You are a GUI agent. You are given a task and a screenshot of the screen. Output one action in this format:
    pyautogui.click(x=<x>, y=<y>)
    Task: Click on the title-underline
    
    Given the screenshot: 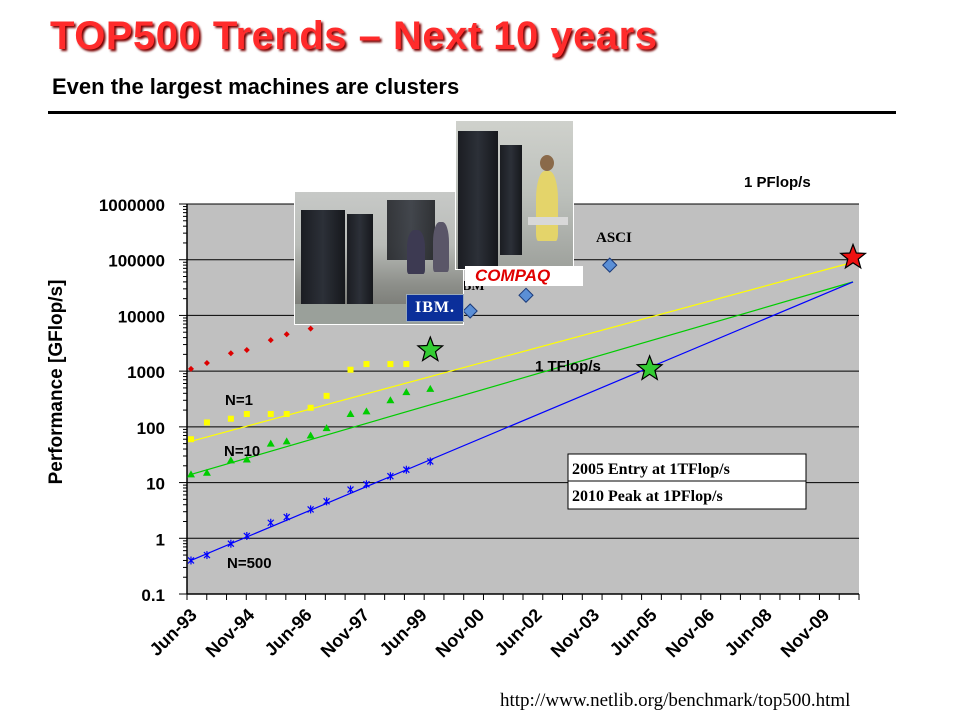 What is the action you would take?
    pyautogui.click(x=472, y=112)
    